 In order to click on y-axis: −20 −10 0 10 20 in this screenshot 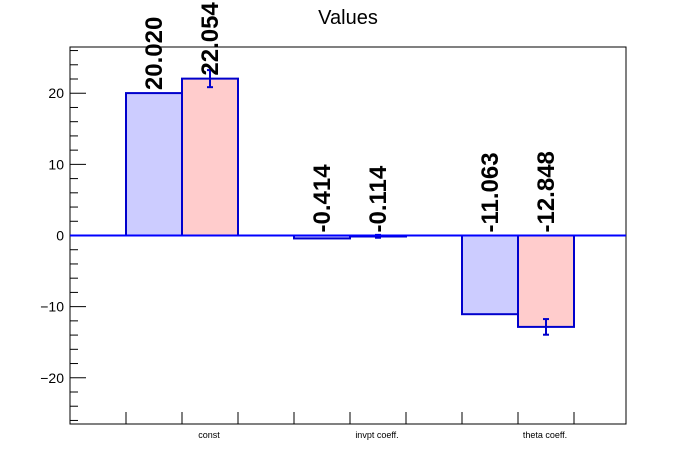, I will do `click(63, 235)`.